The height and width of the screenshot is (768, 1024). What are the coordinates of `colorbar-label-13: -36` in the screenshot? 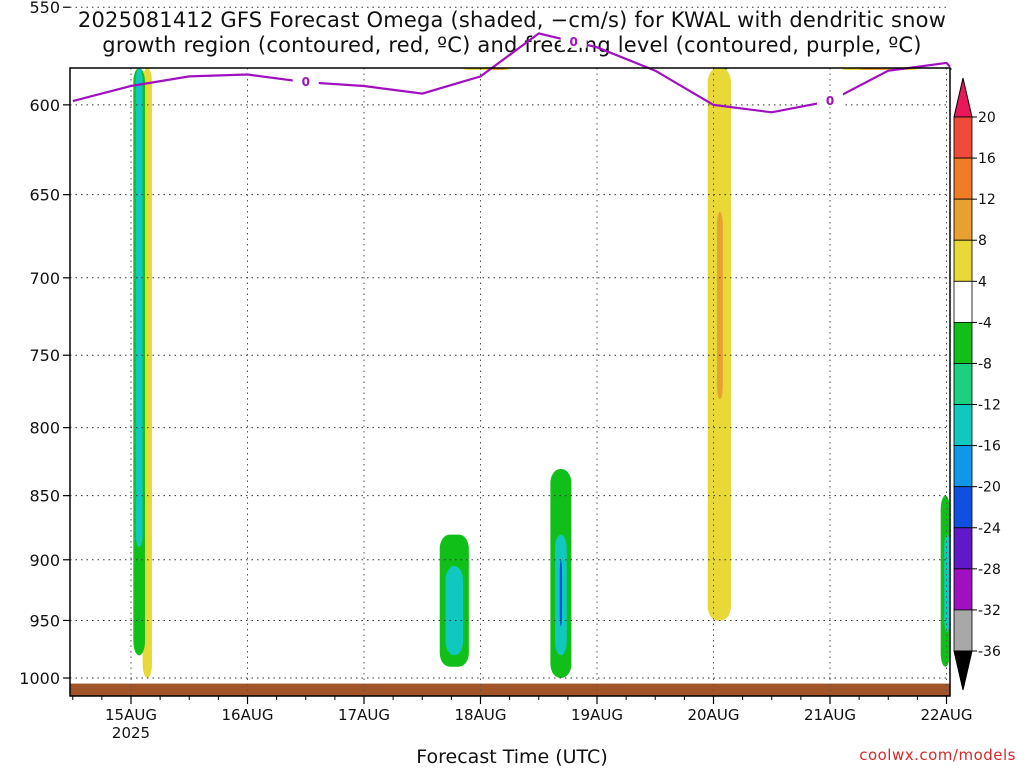 It's located at (989, 652).